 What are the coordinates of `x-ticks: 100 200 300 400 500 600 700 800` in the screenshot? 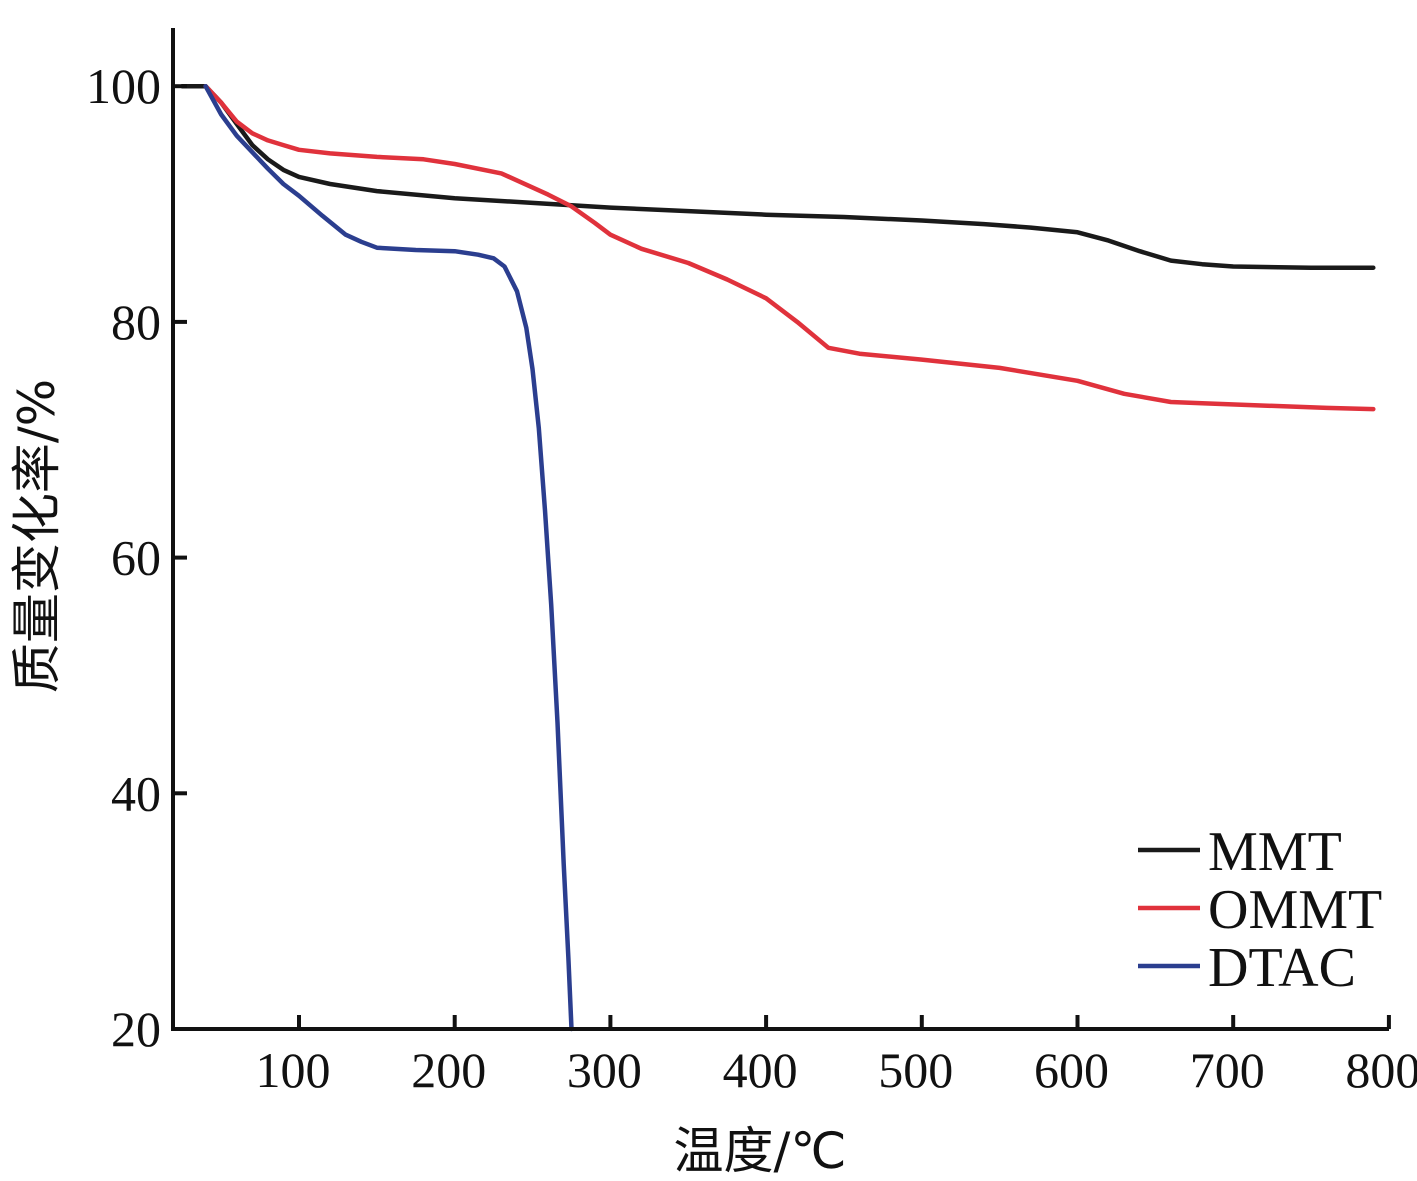 It's located at (836, 1056).